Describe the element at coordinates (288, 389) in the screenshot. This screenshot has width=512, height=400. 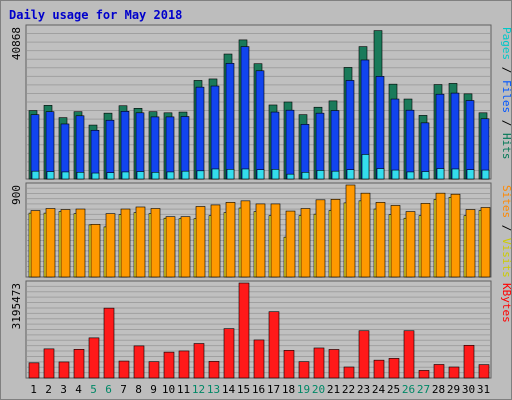
I see `day-label: 18` at that location.